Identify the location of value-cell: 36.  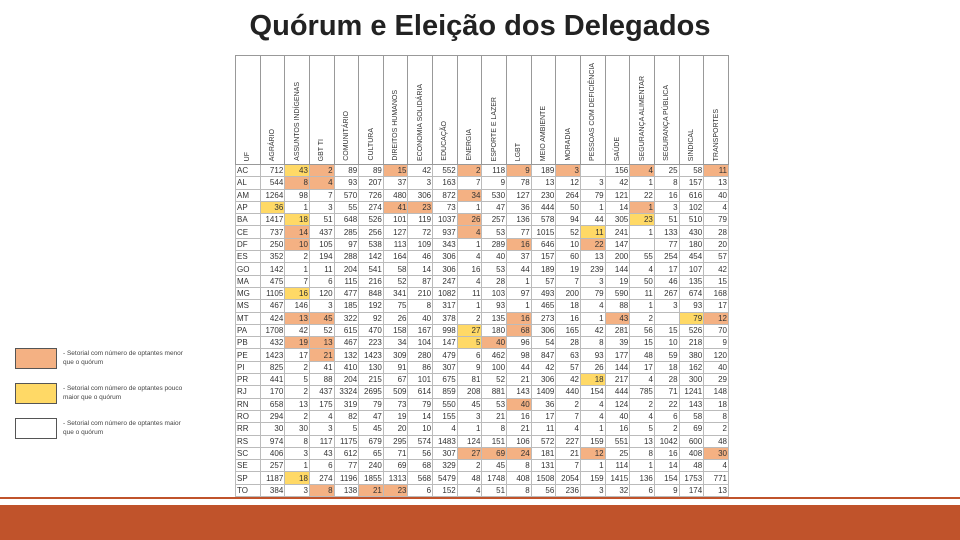
(519, 207).